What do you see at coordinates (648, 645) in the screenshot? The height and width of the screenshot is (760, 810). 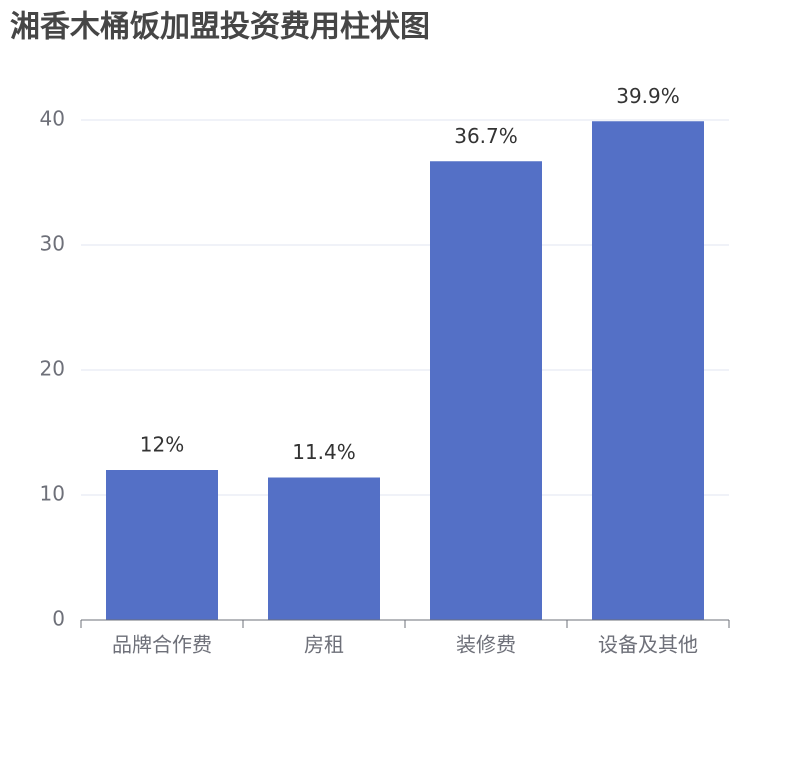 I see `x-tick-label: 设备及其他` at bounding box center [648, 645].